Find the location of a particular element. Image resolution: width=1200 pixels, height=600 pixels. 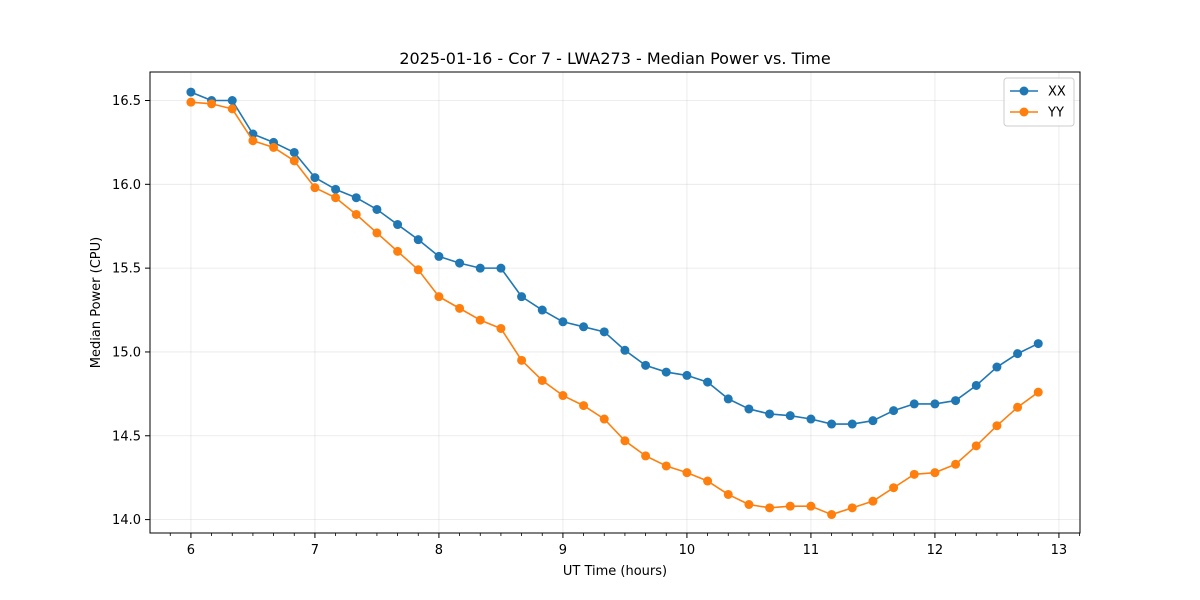

legend: XX YY is located at coordinates (1039, 102).